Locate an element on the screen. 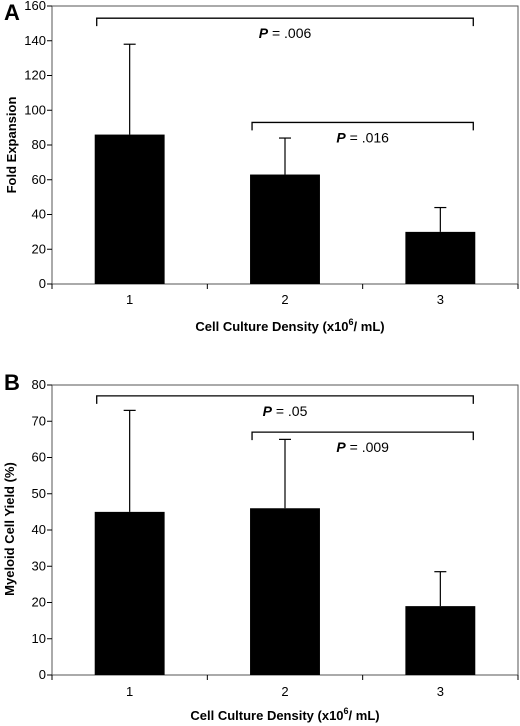 This screenshot has height=726, width=520. significance-label: P = .016 is located at coordinates (362, 137).